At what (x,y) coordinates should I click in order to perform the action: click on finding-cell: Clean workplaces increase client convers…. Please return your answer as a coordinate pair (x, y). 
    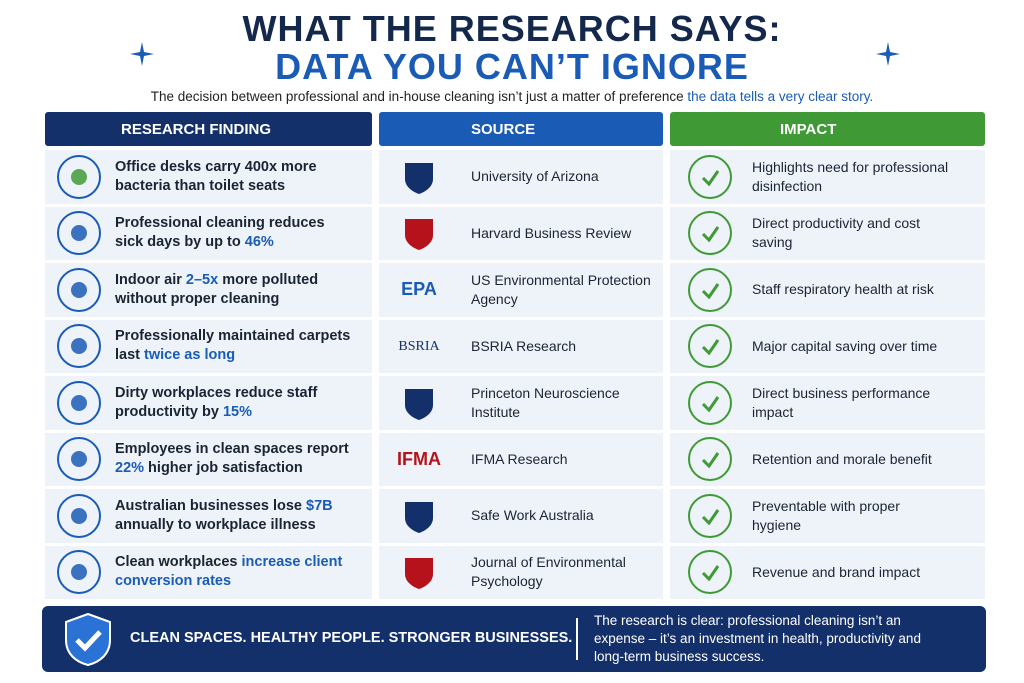
    Looking at the image, I should click on (208, 572).